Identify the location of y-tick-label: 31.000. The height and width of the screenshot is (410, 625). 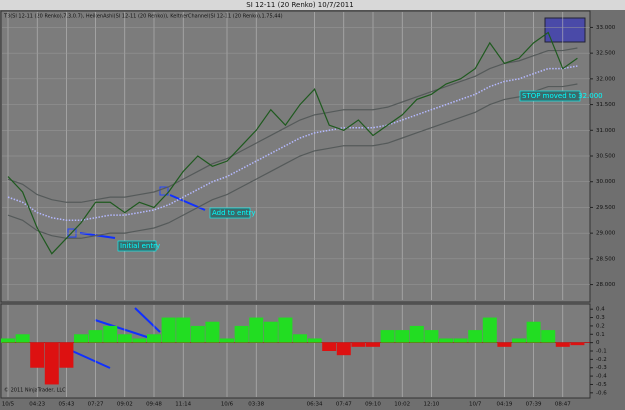
(606, 131).